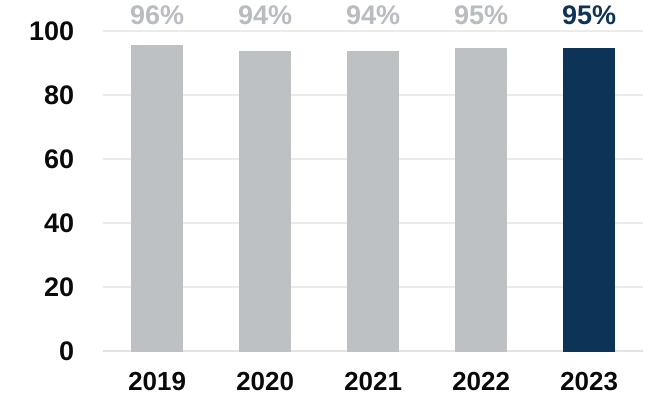  Describe the element at coordinates (373, 15) in the screenshot. I see `value-label-2021: 94%` at that location.